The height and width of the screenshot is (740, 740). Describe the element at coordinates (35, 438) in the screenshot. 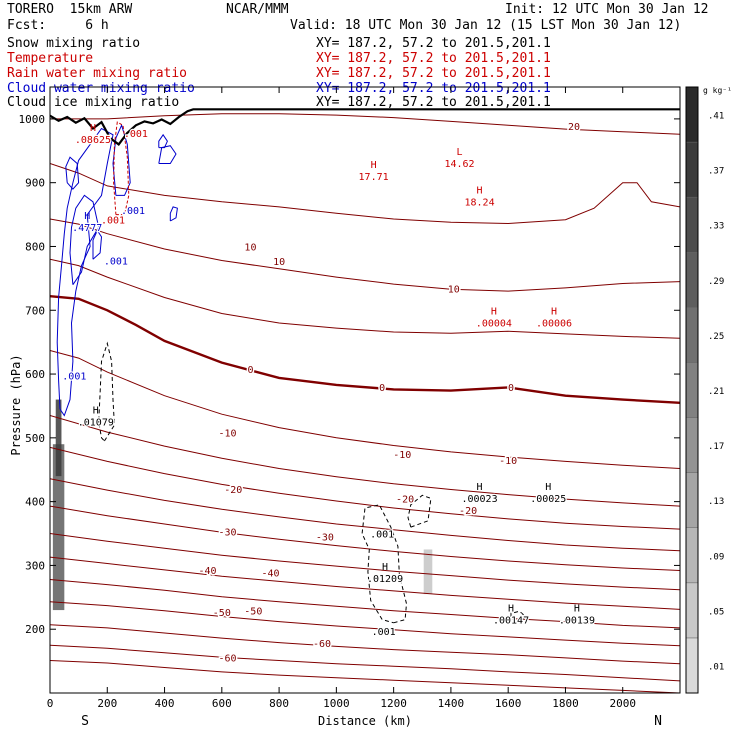

I see `y-tick-label: 500` at that location.